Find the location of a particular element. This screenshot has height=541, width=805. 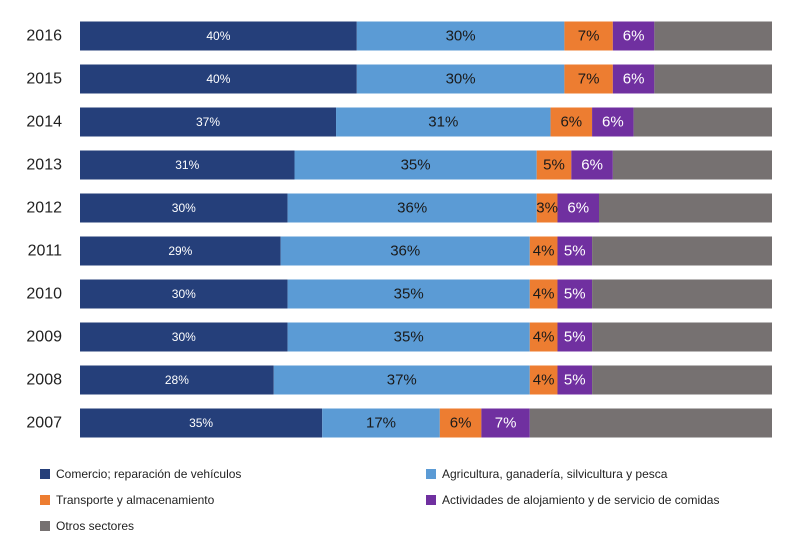

bar-row-2016: 2016 40% 30% 7% 6% is located at coordinates (399, 36).